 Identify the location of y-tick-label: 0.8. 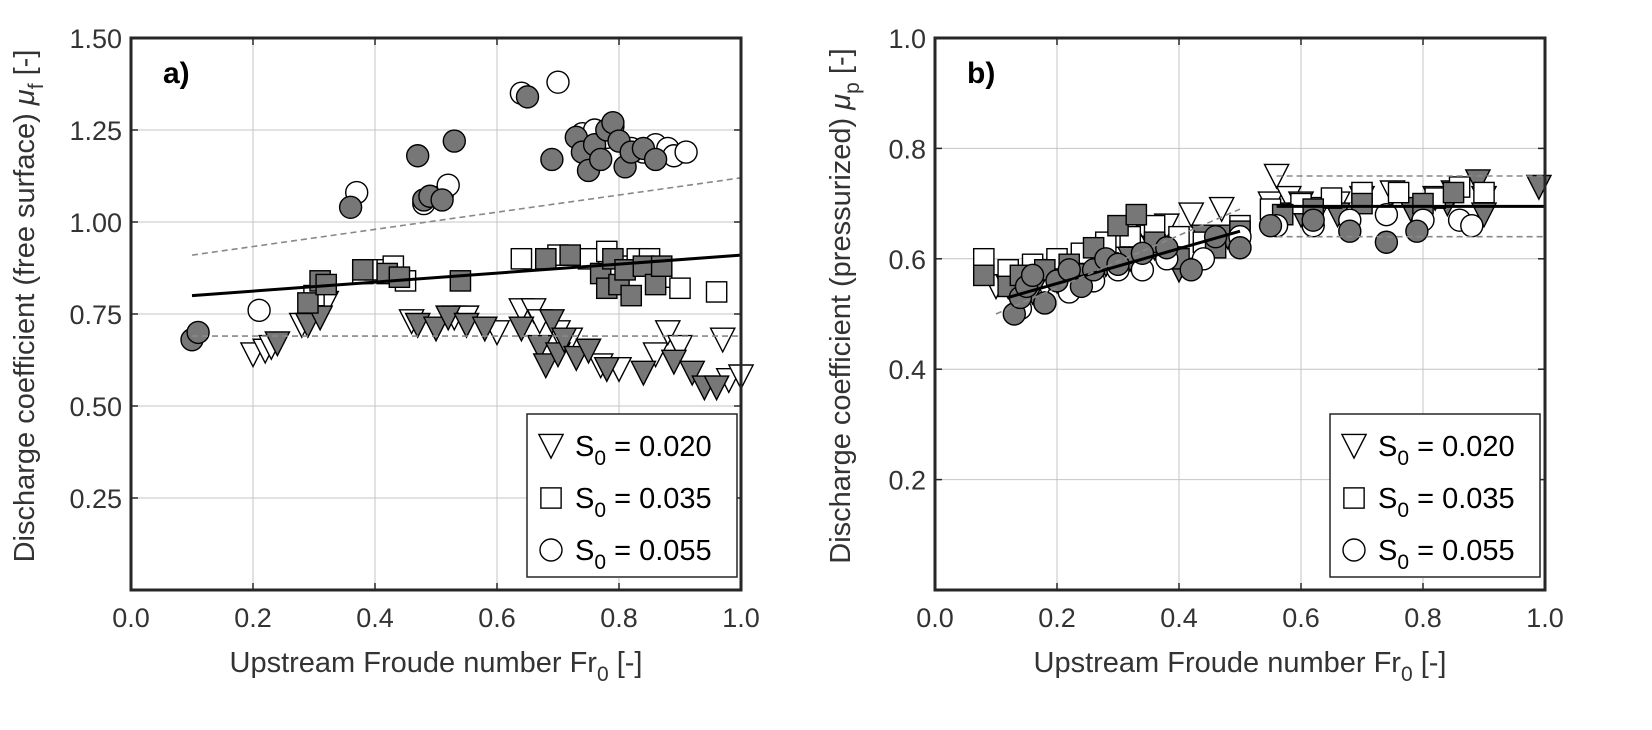
(907, 149).